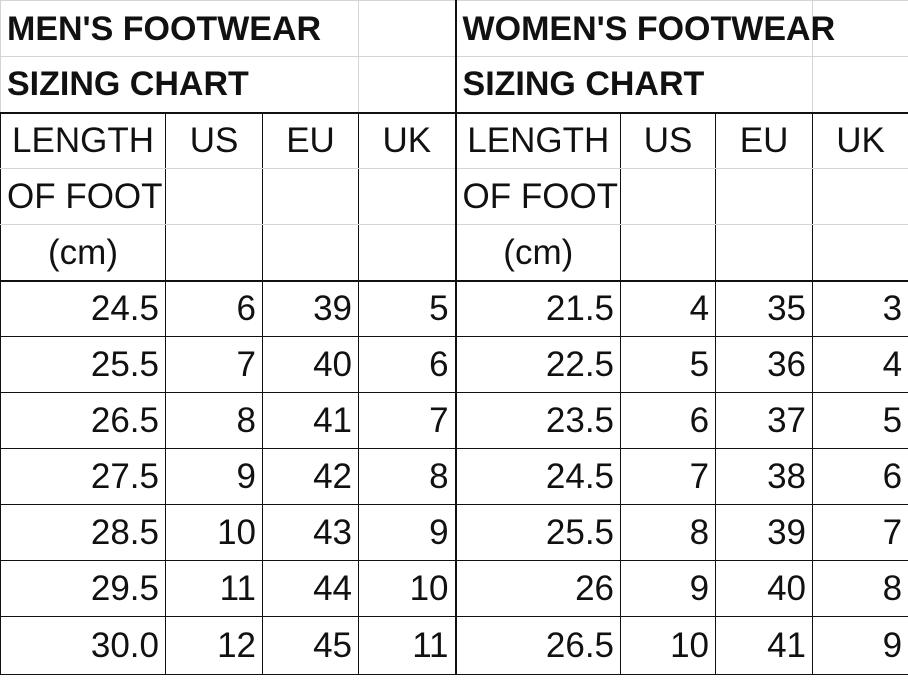 The image size is (908, 686). I want to click on men-uk-cell: 5, so click(407, 308).